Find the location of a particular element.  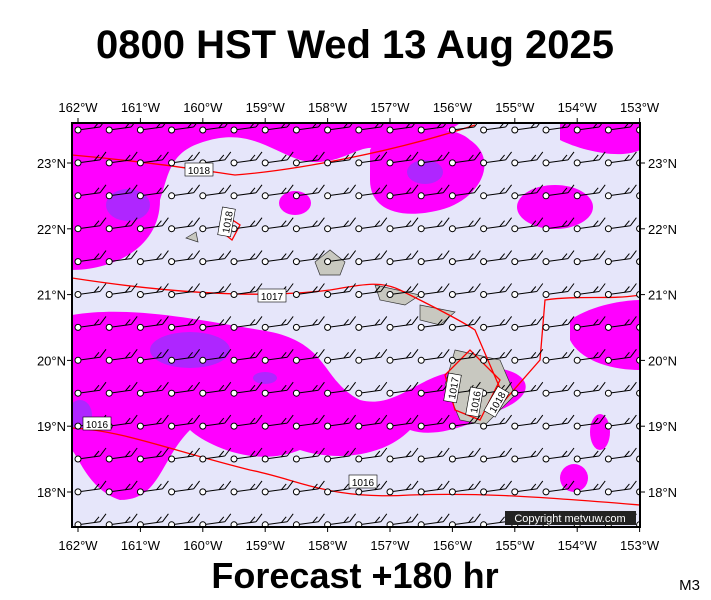

lon-label: 156°W is located at coordinates (453, 107).